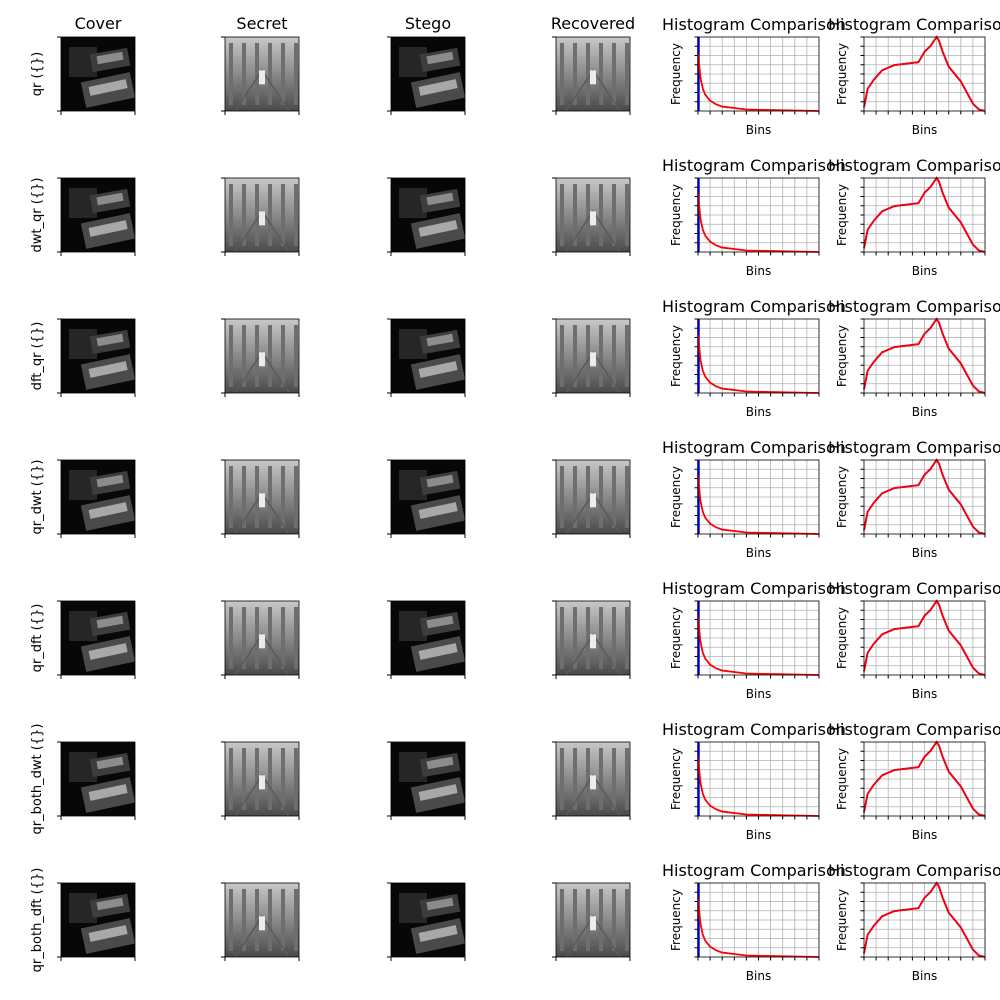 The width and height of the screenshot is (1000, 1000). Describe the element at coordinates (261, 23) in the screenshot. I see `column-title: Secret` at that location.